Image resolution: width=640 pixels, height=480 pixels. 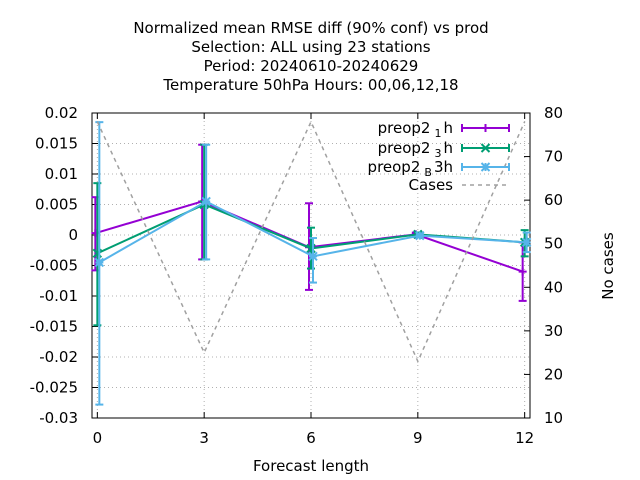 I want to click on y2-tick-label: 40, so click(x=553, y=287).